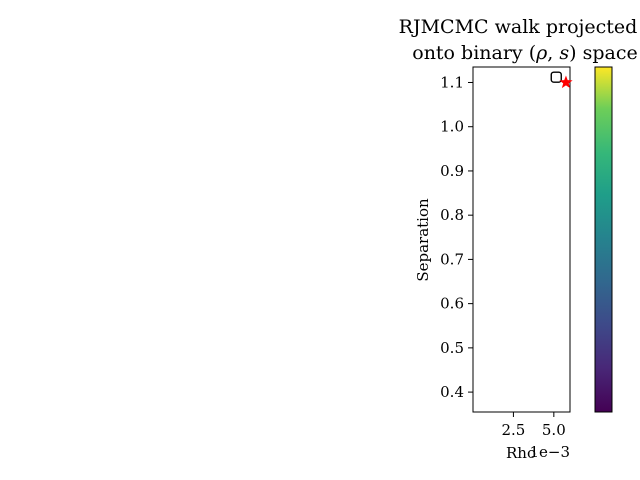  Describe the element at coordinates (521, 453) in the screenshot. I see `x-axis-label: Rho` at that location.